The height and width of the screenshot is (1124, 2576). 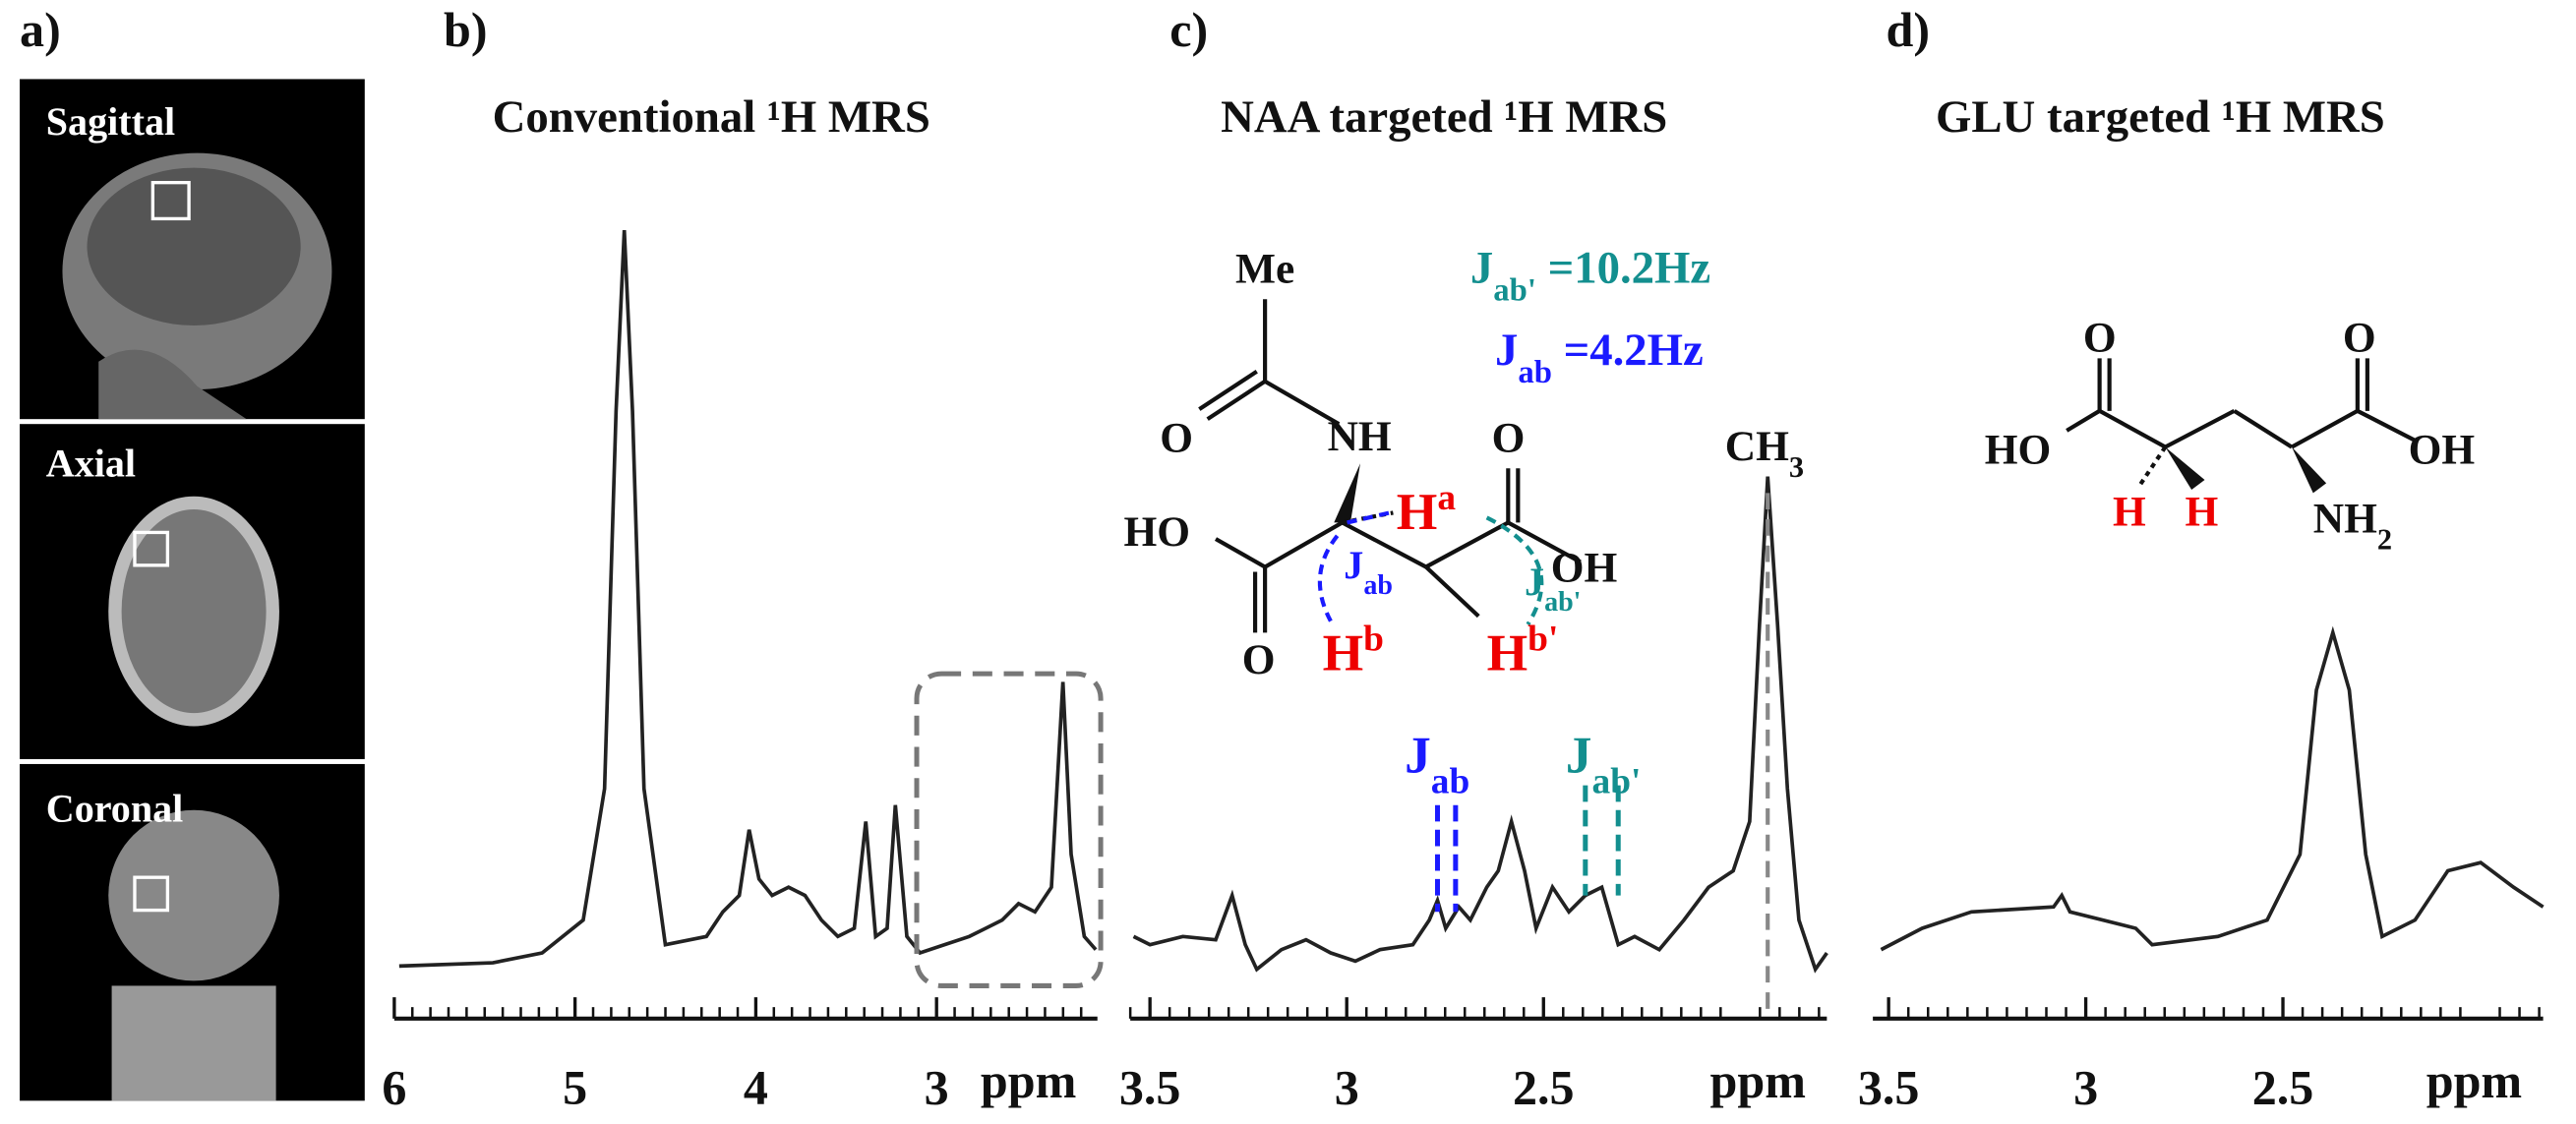 What do you see at coordinates (1796, 467) in the screenshot?
I see `sub: 3` at bounding box center [1796, 467].